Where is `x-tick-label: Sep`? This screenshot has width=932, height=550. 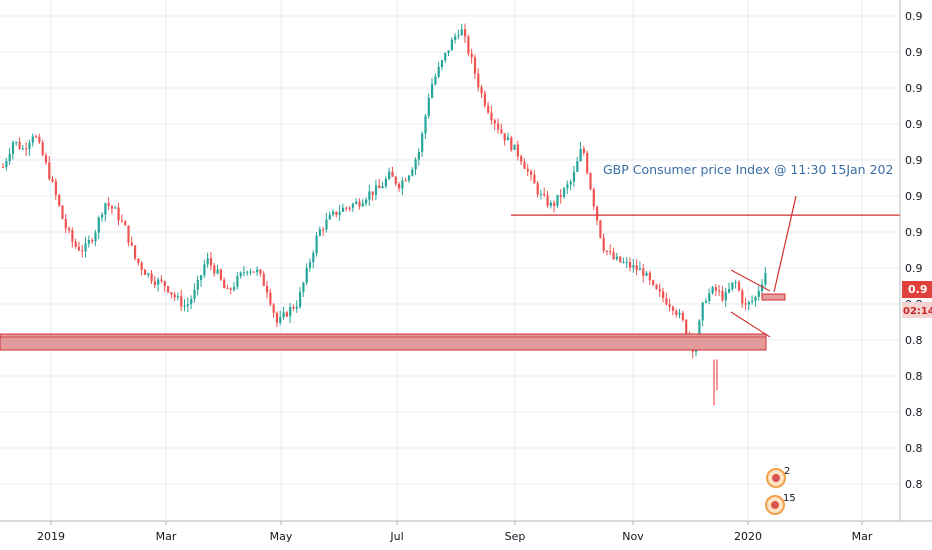
x-tick-label: Sep is located at coordinates (515, 536).